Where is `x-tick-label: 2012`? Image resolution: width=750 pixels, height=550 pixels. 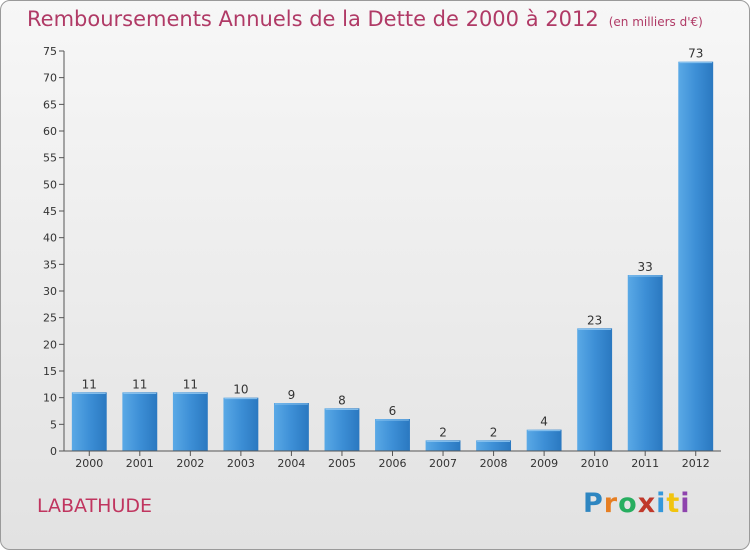 x-tick-label: 2012 is located at coordinates (696, 463).